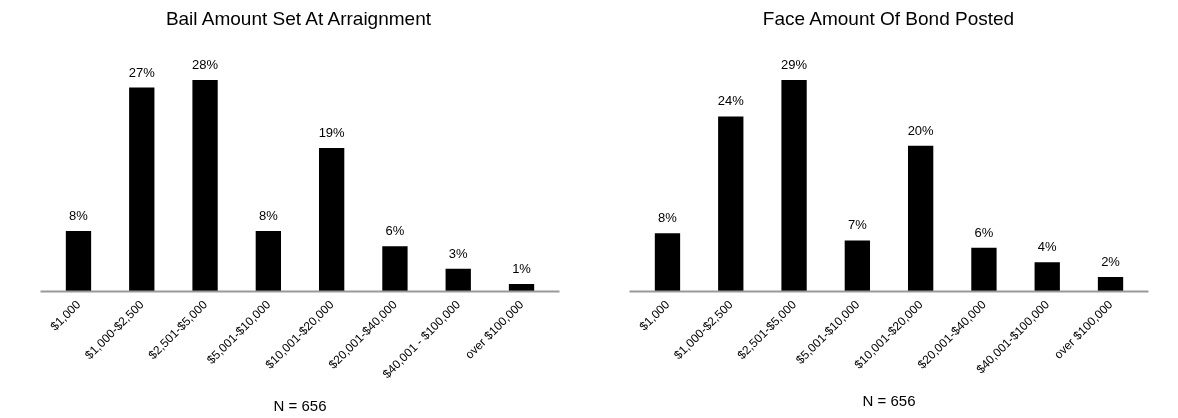  Describe the element at coordinates (298, 18) in the screenshot. I see `chart-title: Bail Amount Set At Arraignment` at that location.